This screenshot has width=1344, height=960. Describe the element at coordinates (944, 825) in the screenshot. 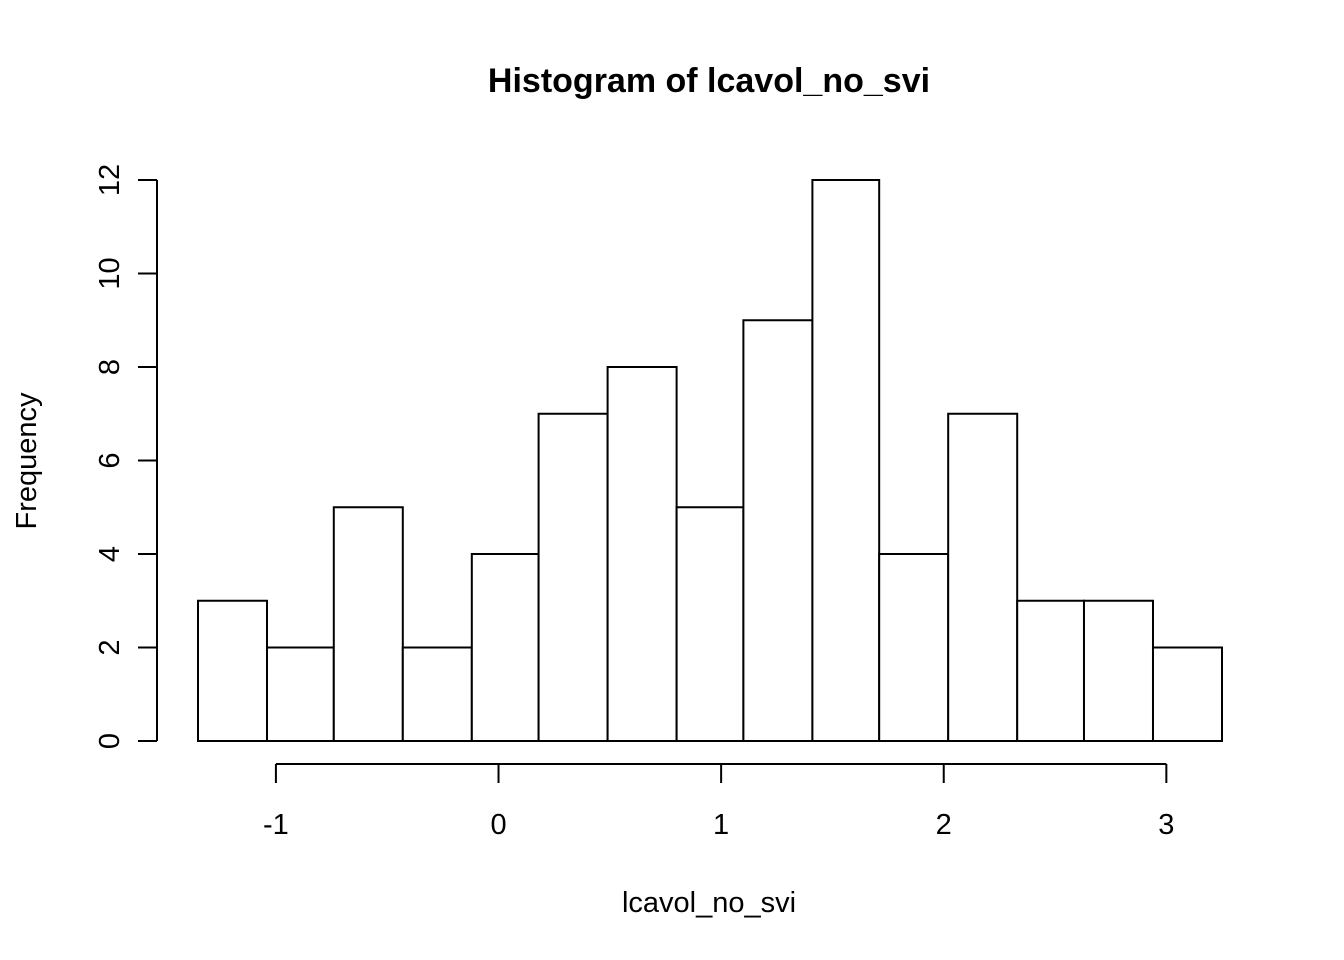

I see `x-tick-label: 2` at that location.